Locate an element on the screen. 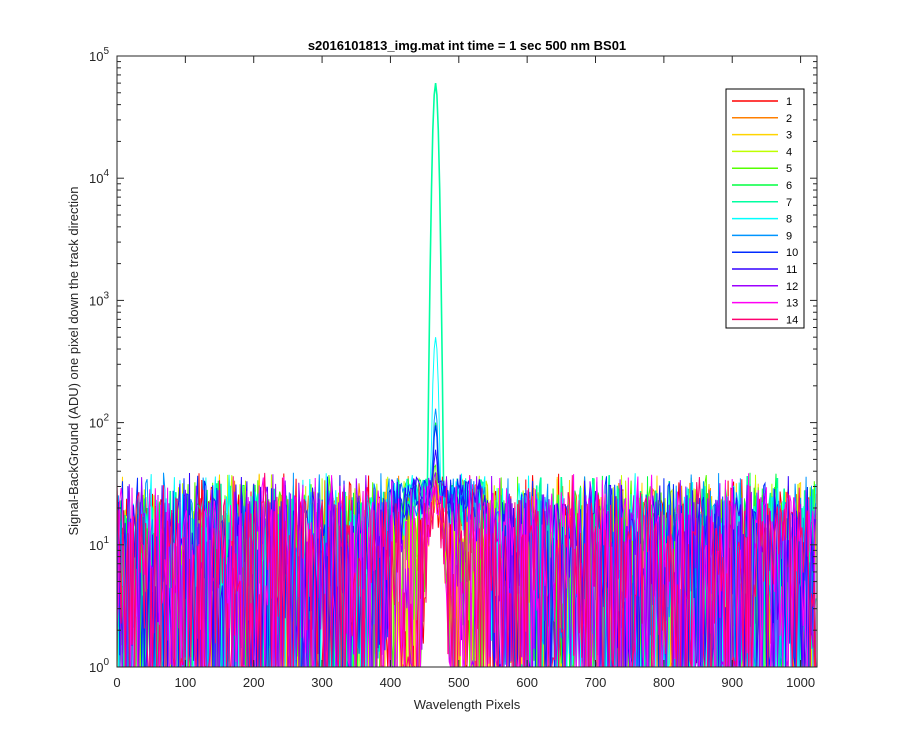  legend-label-10: 10 is located at coordinates (792, 253).